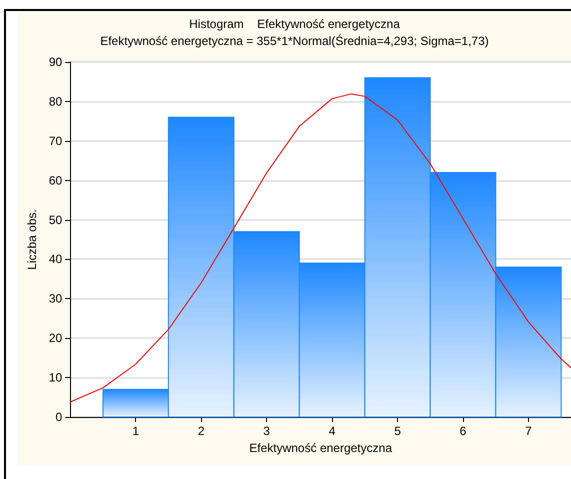 The height and width of the screenshot is (479, 571). What do you see at coordinates (266, 431) in the screenshot?
I see `x-tick-label: 3` at bounding box center [266, 431].